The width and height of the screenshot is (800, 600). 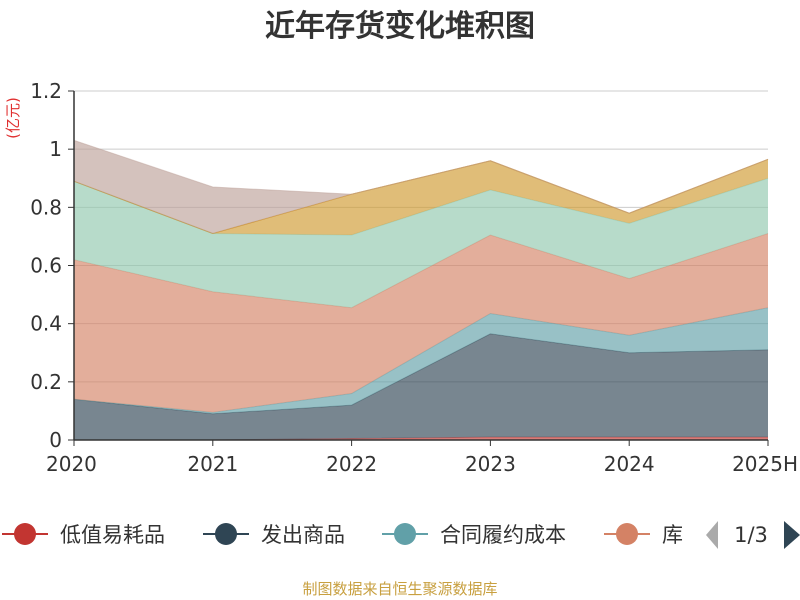 What do you see at coordinates (400, 26) in the screenshot?
I see `chart-title: 近年存货变化堆积图` at bounding box center [400, 26].